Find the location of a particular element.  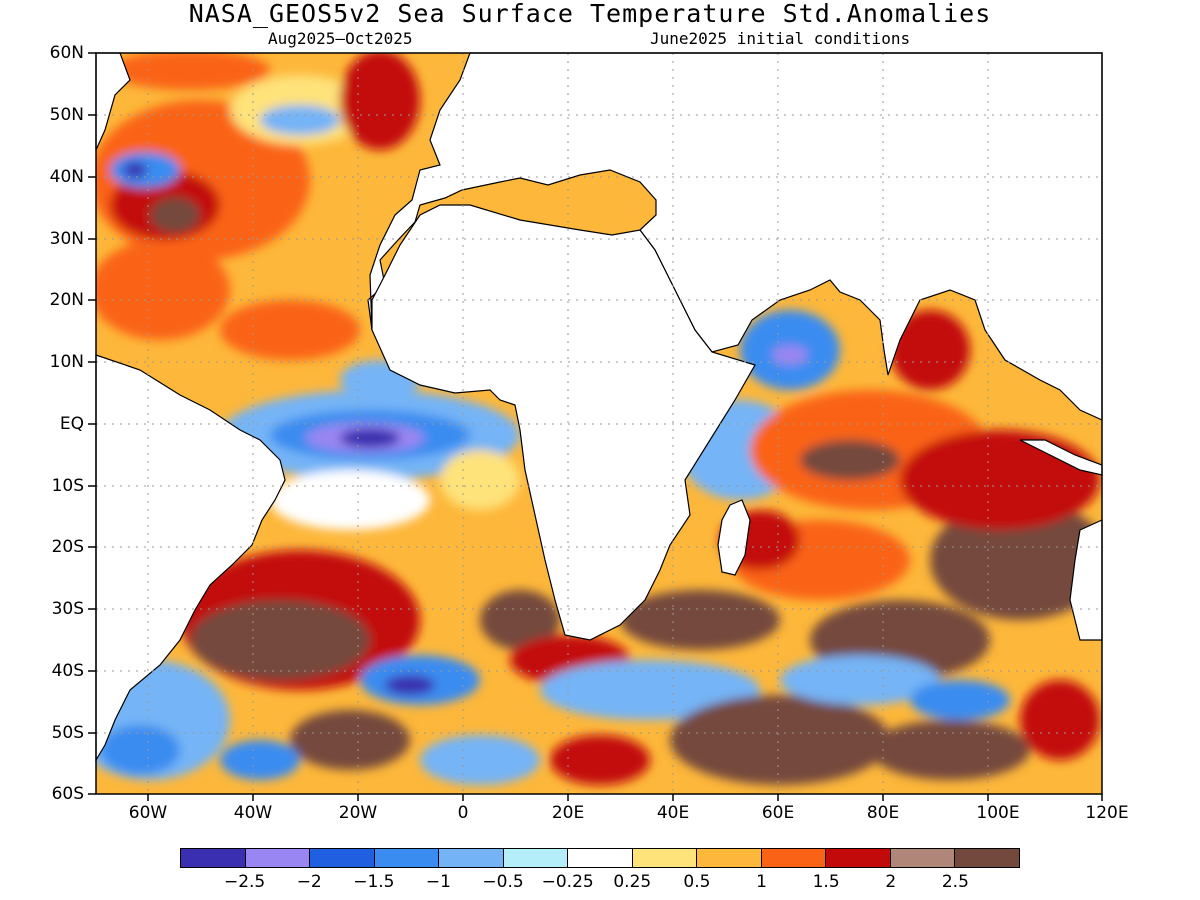

lat-label: 10S is located at coordinates (67, 486).